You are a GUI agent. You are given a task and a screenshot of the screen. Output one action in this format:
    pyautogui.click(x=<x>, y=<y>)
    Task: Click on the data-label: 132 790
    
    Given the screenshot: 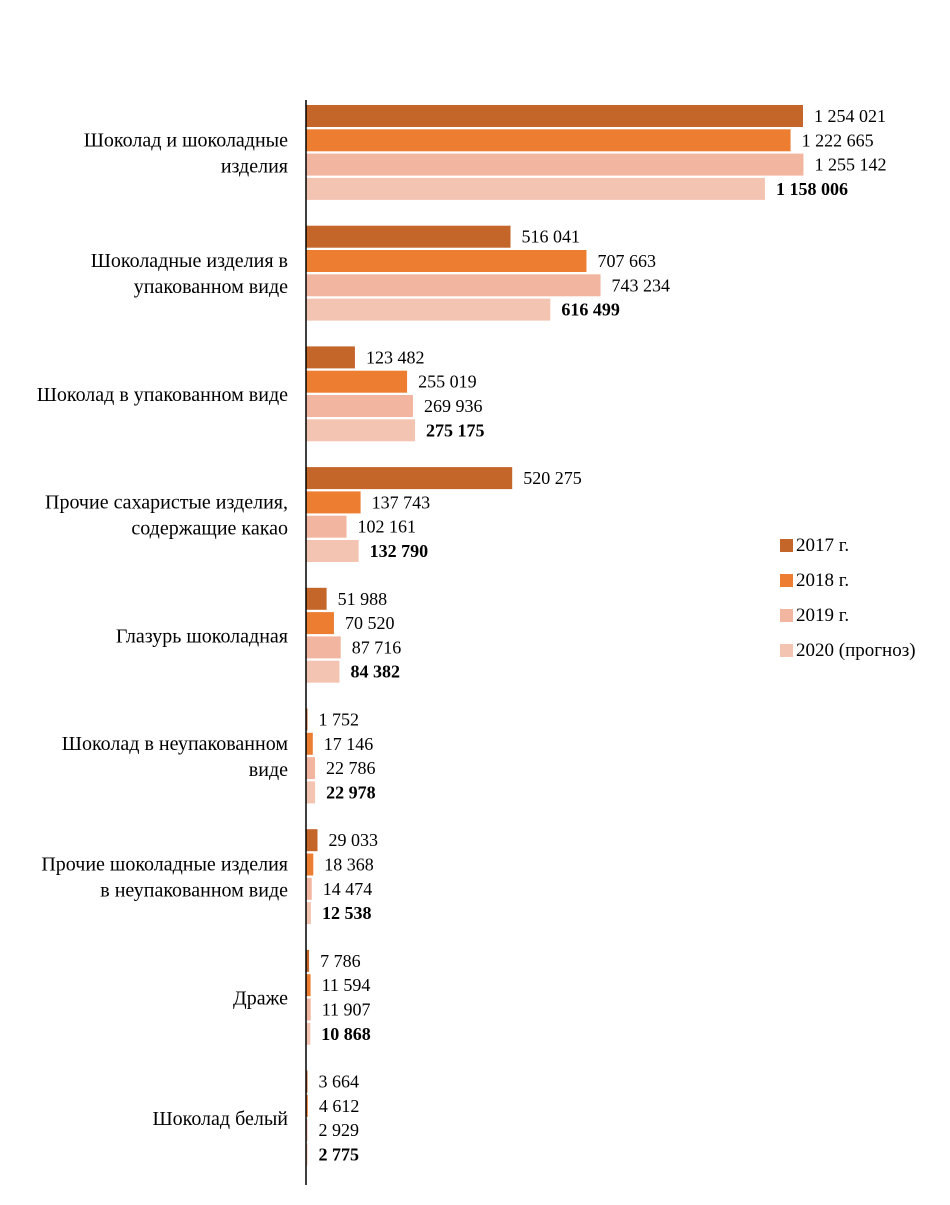 What is the action you would take?
    pyautogui.click(x=399, y=551)
    